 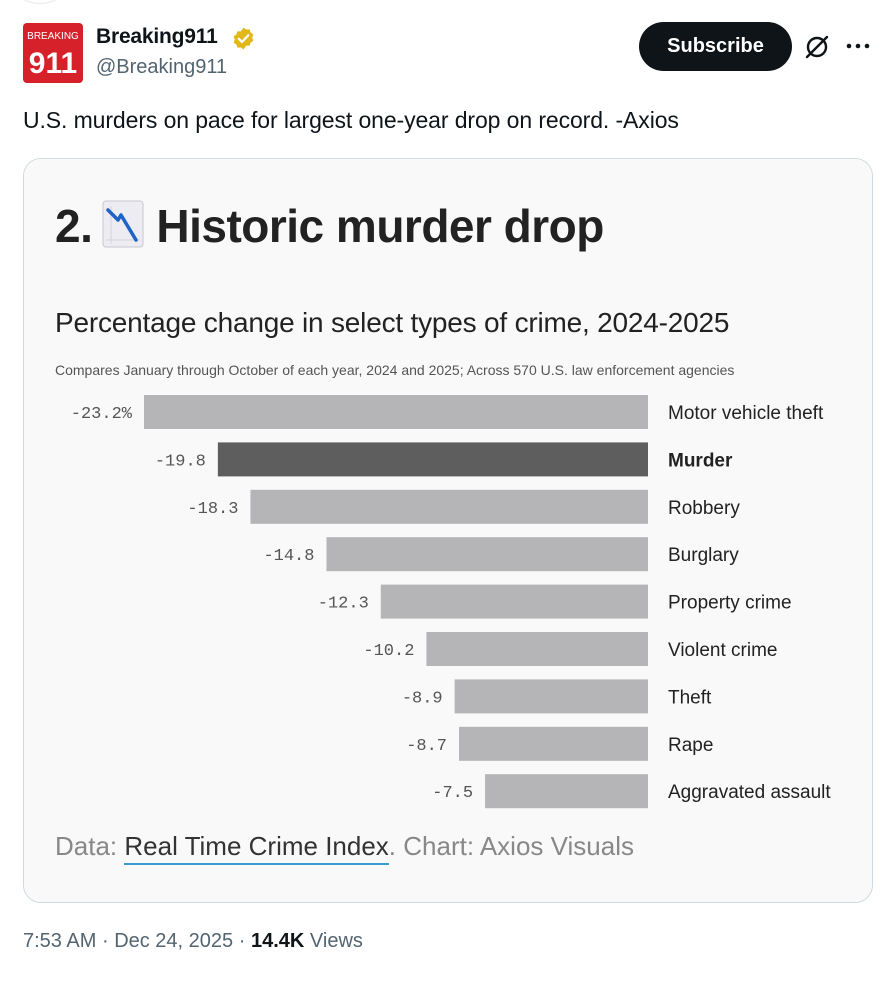 What do you see at coordinates (749, 792) in the screenshot?
I see `category-label-aggravated-assault: Aggravated assault` at bounding box center [749, 792].